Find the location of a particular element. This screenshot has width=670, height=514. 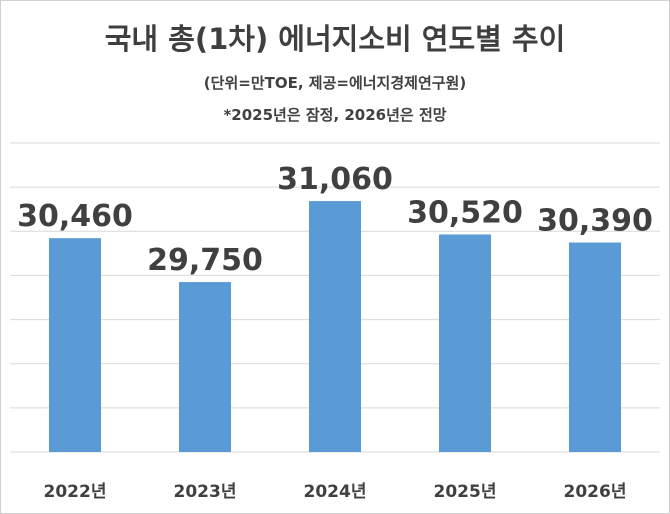

data-label: 30,460 is located at coordinates (75, 216).